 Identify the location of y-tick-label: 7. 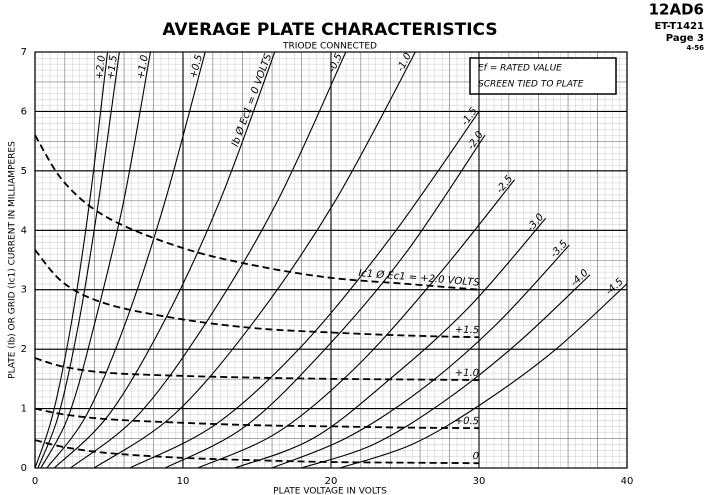
(24, 52).